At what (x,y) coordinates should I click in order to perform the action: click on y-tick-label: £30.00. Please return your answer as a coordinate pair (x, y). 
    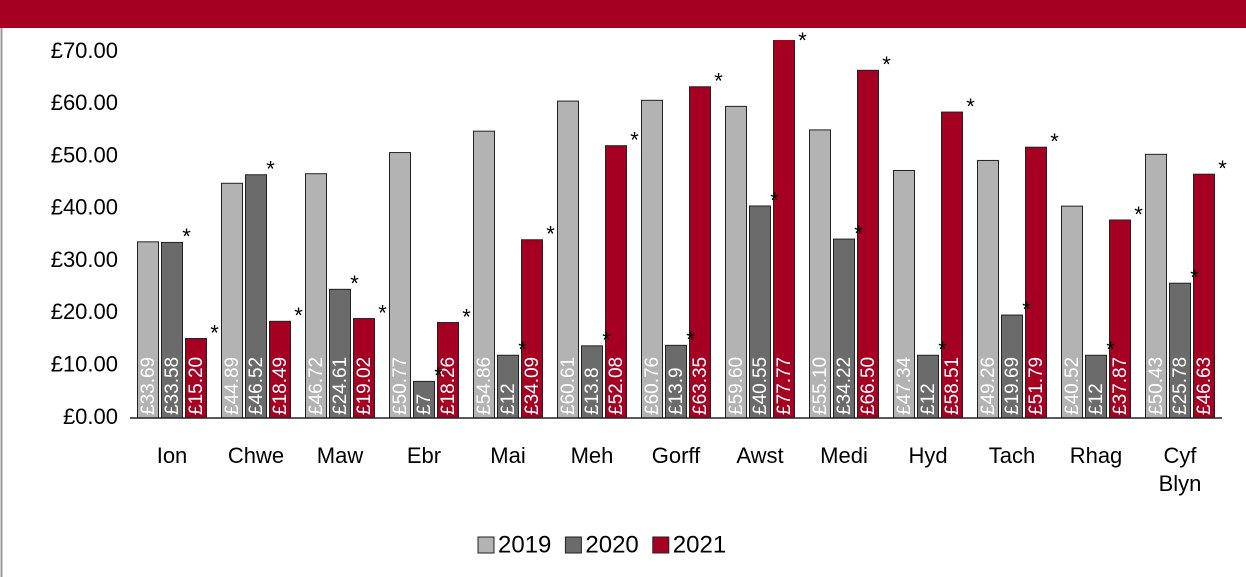
    Looking at the image, I should click on (84, 259).